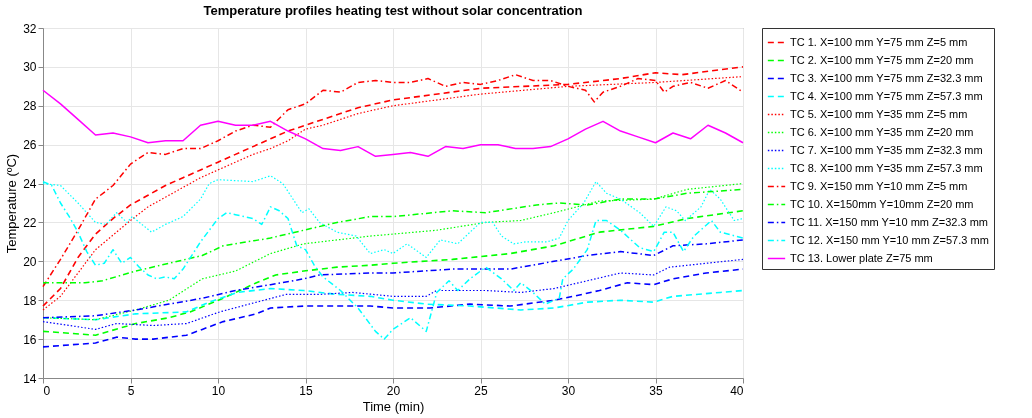  Describe the element at coordinates (886, 77) in the screenshot. I see `legend-label: TC 3. X=100 mm Y=75 mm Z=32.3 mm` at that location.